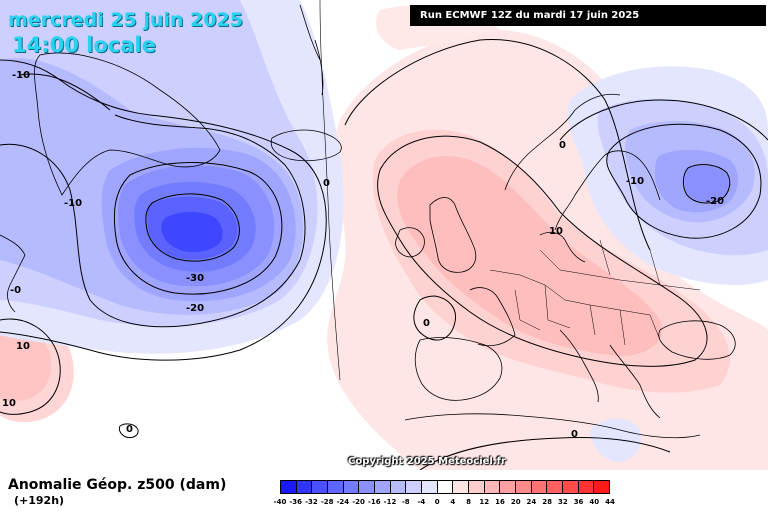  Describe the element at coordinates (296, 502) in the screenshot. I see `legend-tick-label: -36` at that location.